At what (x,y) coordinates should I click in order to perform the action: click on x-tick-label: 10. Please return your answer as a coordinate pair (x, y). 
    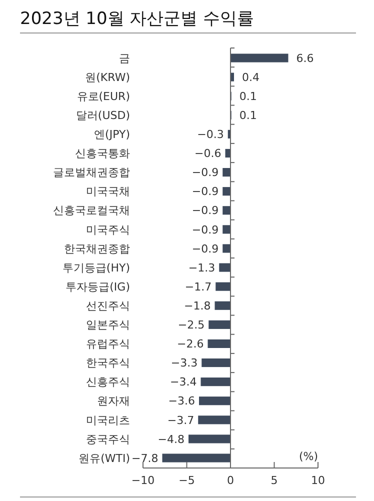
    Looking at the image, I should click on (318, 480).